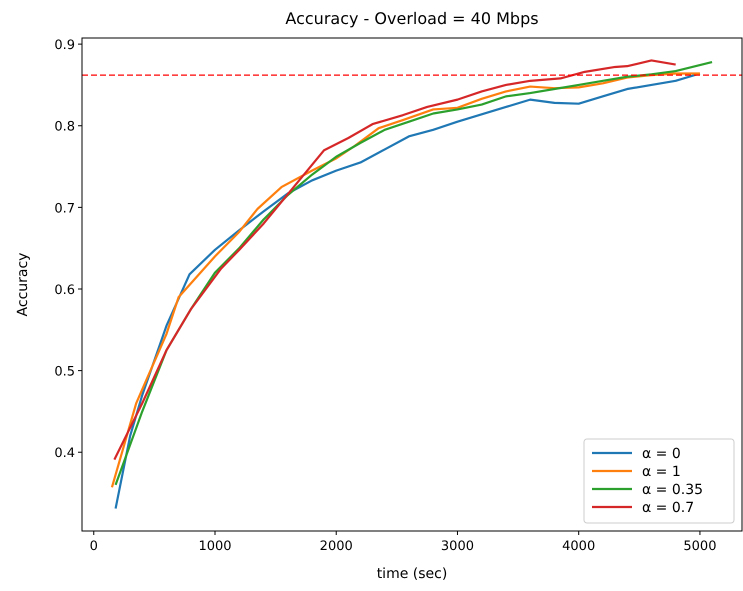  Describe the element at coordinates (64, 454) in the screenshot. I see `y-tick-label: 0.4` at that location.